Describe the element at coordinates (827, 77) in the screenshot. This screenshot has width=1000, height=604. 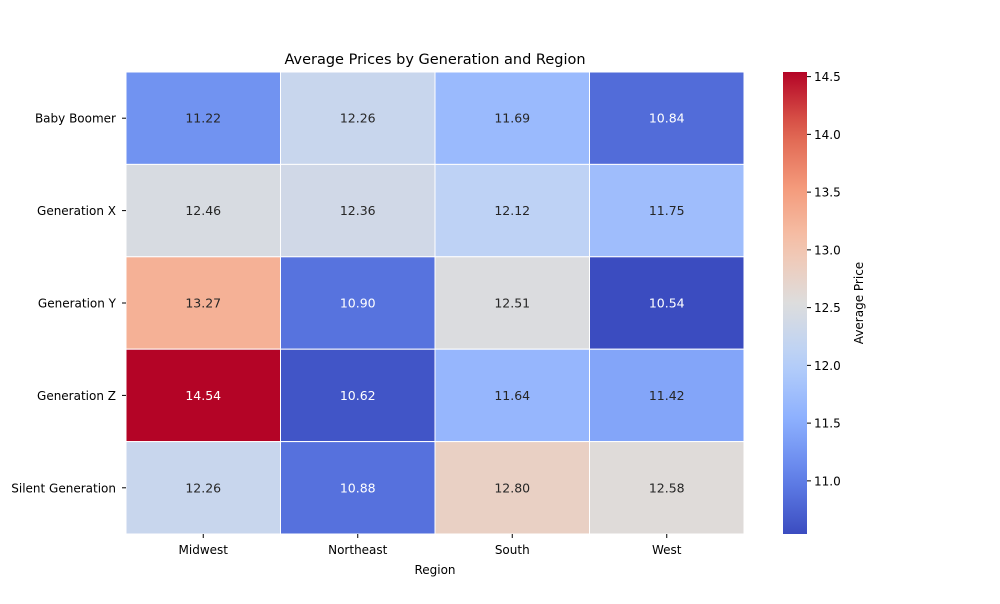
I see `colorbar-tick-label: 14.5` at that location.